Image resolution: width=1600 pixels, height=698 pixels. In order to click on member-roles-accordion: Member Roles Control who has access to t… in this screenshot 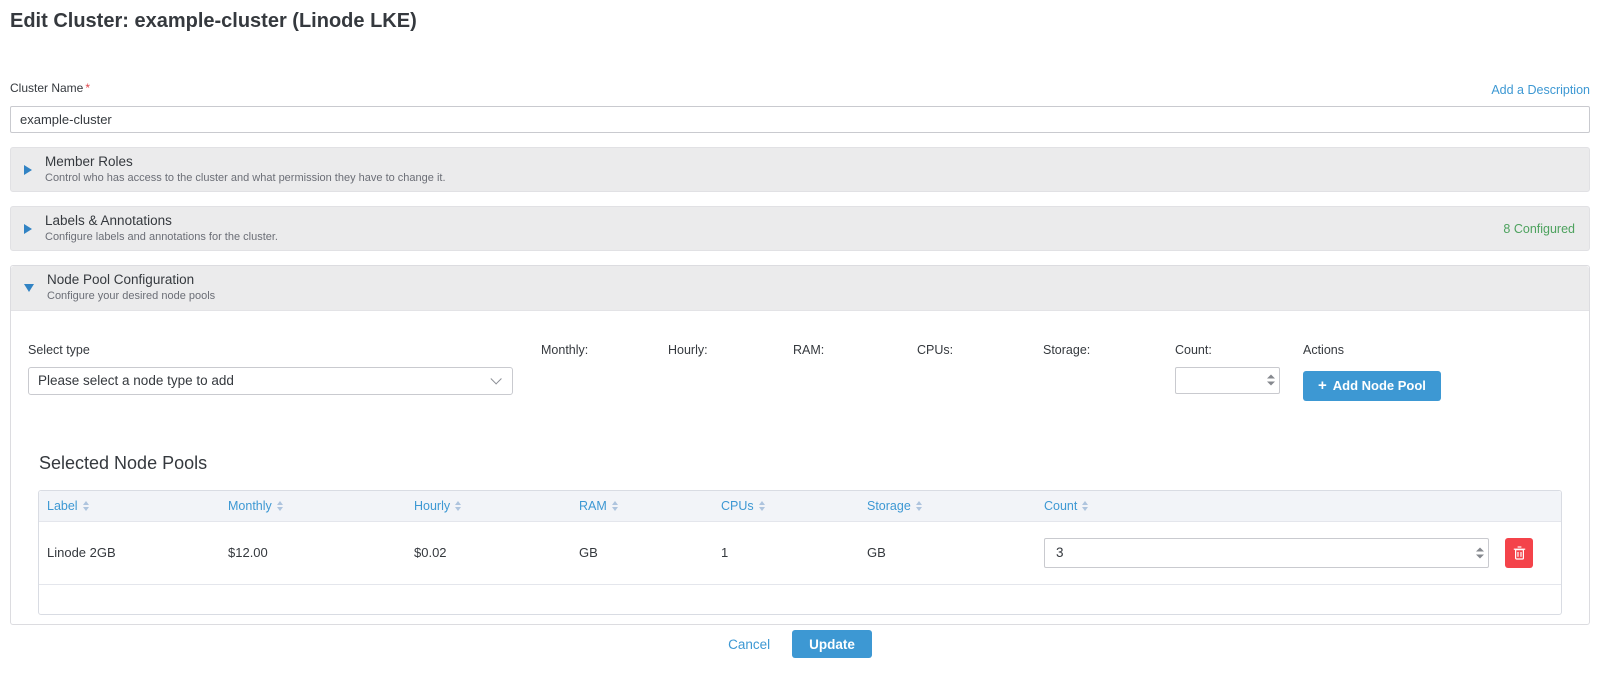, I will do `click(800, 170)`.